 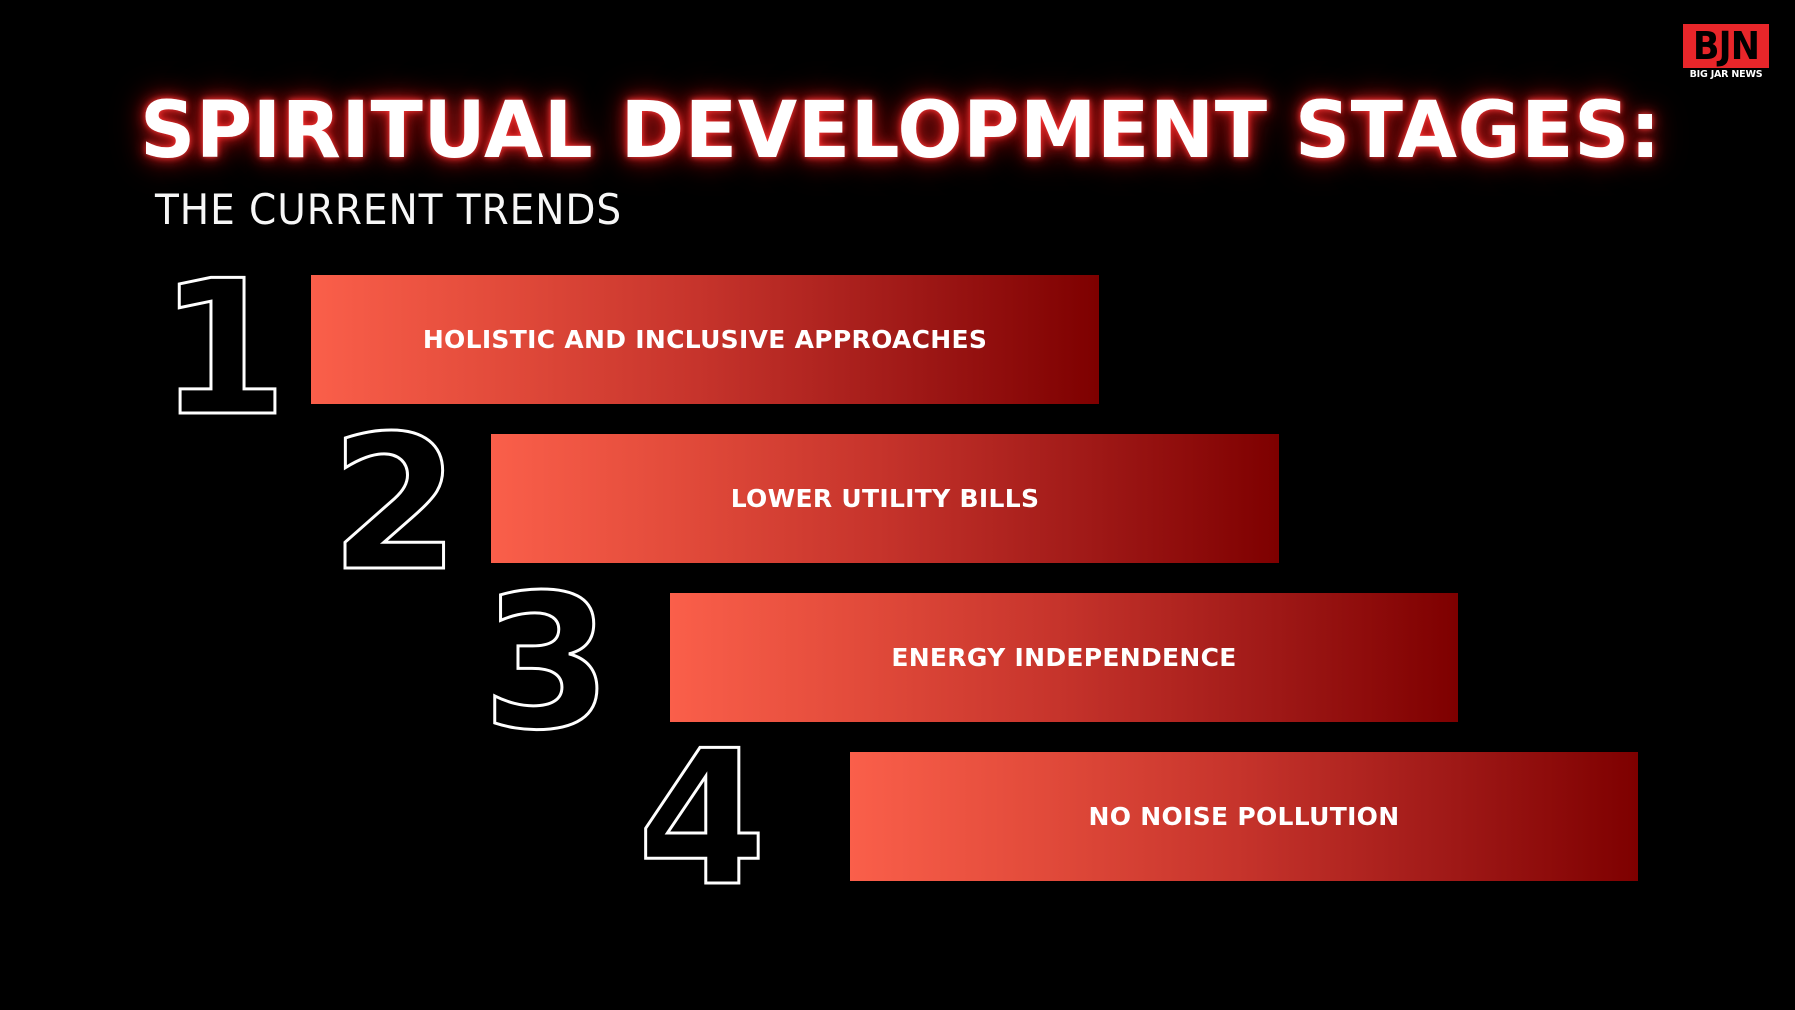 I want to click on brand-logo: BJN BIG JAR NEWS, so click(x=1726, y=53).